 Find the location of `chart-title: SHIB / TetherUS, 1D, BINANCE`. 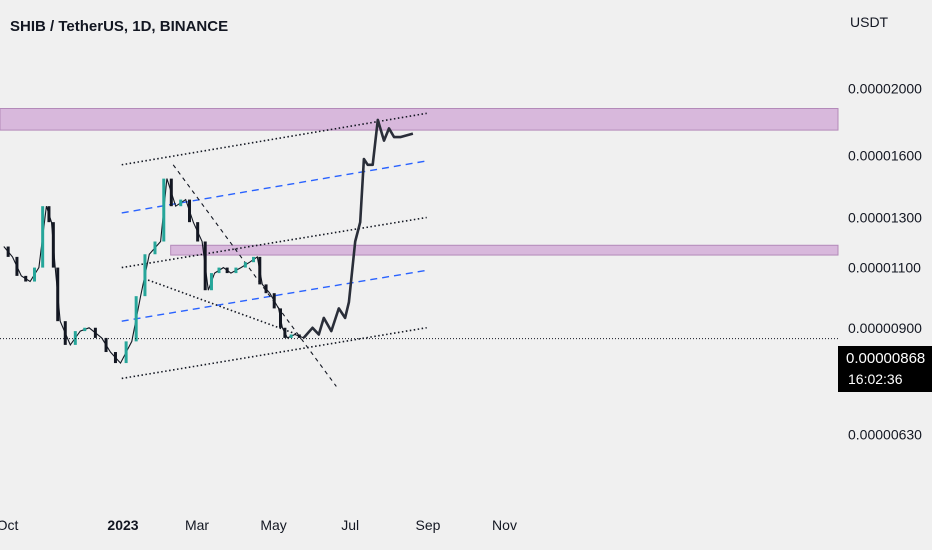

chart-title: SHIB / TetherUS, 1D, BINANCE is located at coordinates (119, 26).